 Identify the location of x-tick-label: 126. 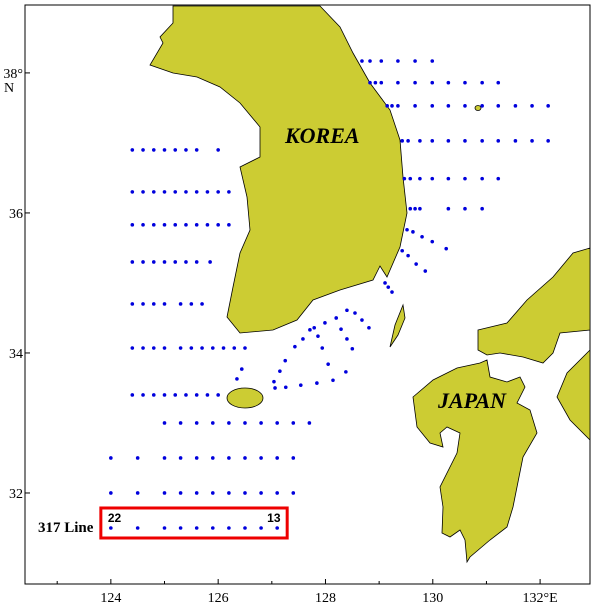
(218, 598).